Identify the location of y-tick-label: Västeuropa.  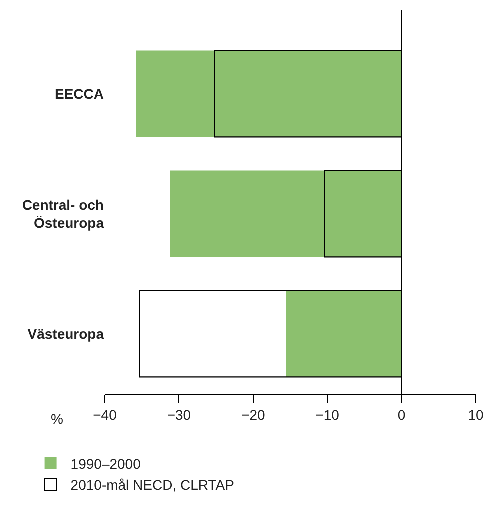
(66, 334).